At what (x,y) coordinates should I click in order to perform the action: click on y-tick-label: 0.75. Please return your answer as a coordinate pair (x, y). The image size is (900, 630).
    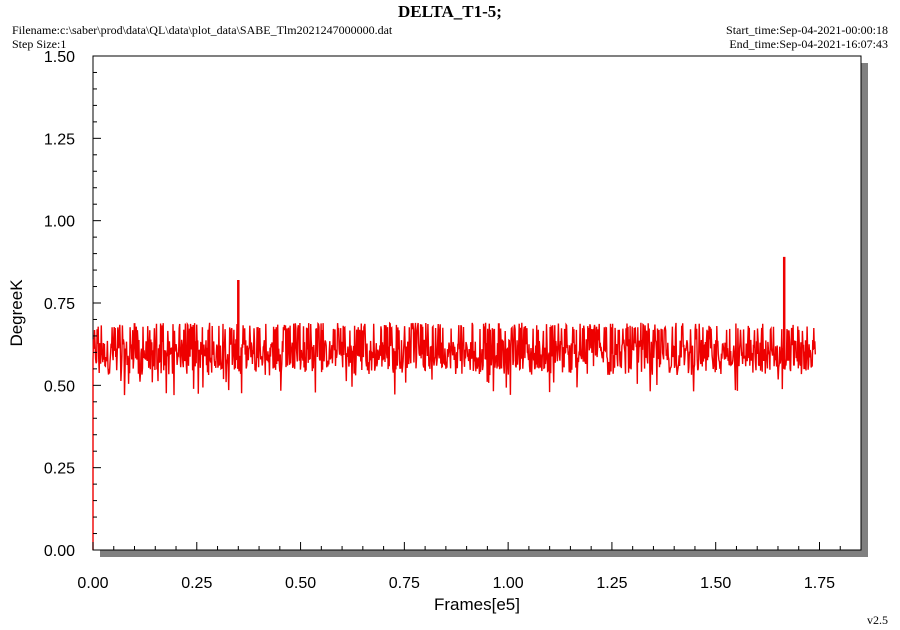
    Looking at the image, I should click on (59, 304).